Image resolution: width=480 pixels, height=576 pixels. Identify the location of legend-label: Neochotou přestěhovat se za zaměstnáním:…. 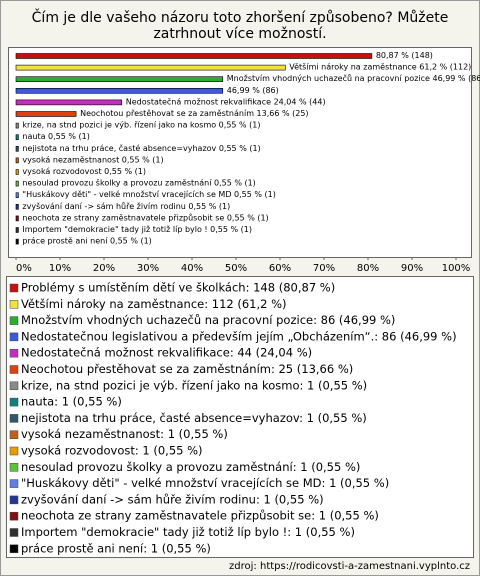
(187, 369).